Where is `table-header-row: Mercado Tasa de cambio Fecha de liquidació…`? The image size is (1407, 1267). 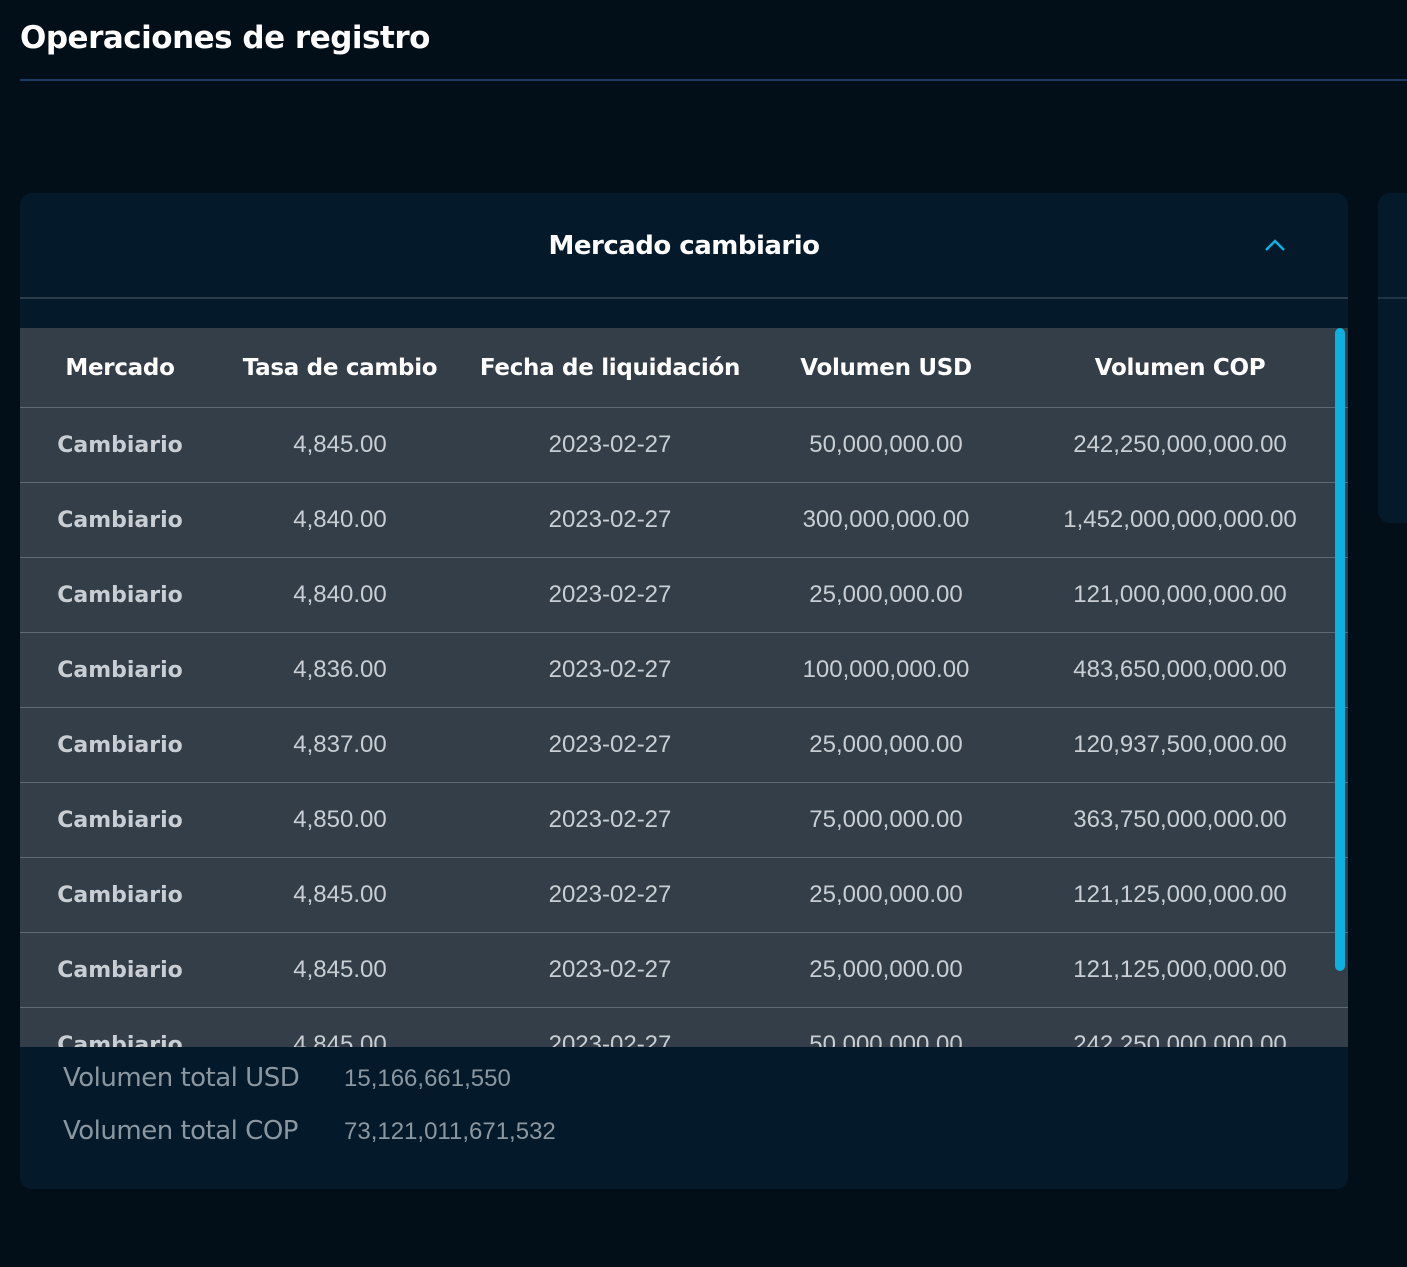
table-header-row: Mercado Tasa de cambio Fecha de liquidació… is located at coordinates (684, 368).